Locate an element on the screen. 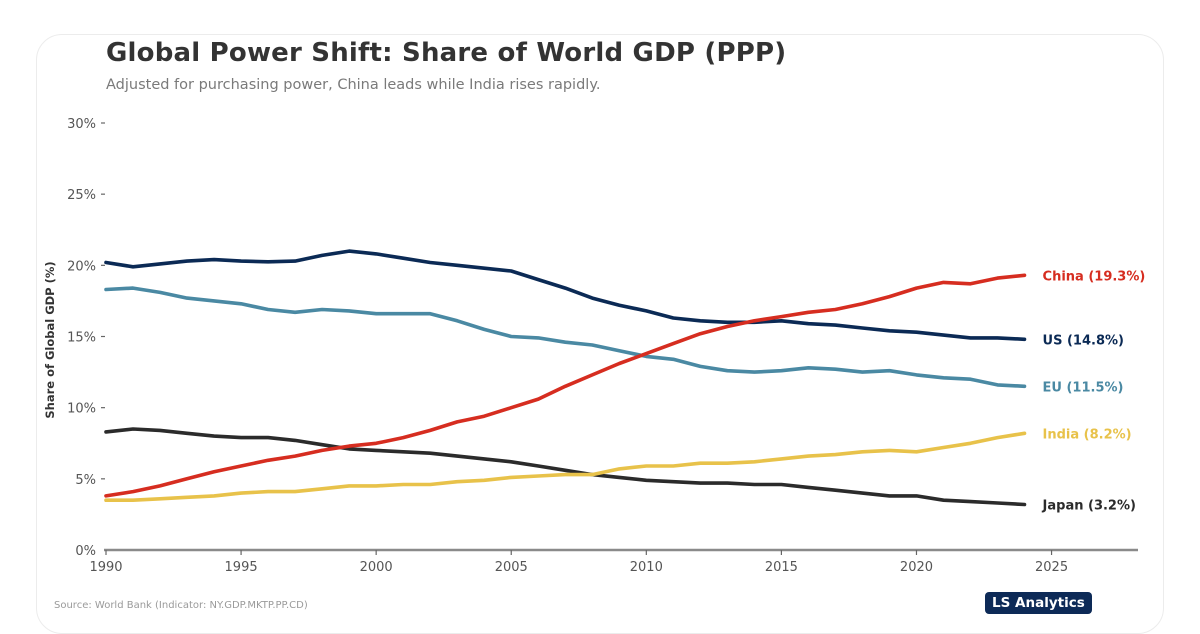 This screenshot has width=1200, height=634. y-tick-label: 15% is located at coordinates (81, 338).